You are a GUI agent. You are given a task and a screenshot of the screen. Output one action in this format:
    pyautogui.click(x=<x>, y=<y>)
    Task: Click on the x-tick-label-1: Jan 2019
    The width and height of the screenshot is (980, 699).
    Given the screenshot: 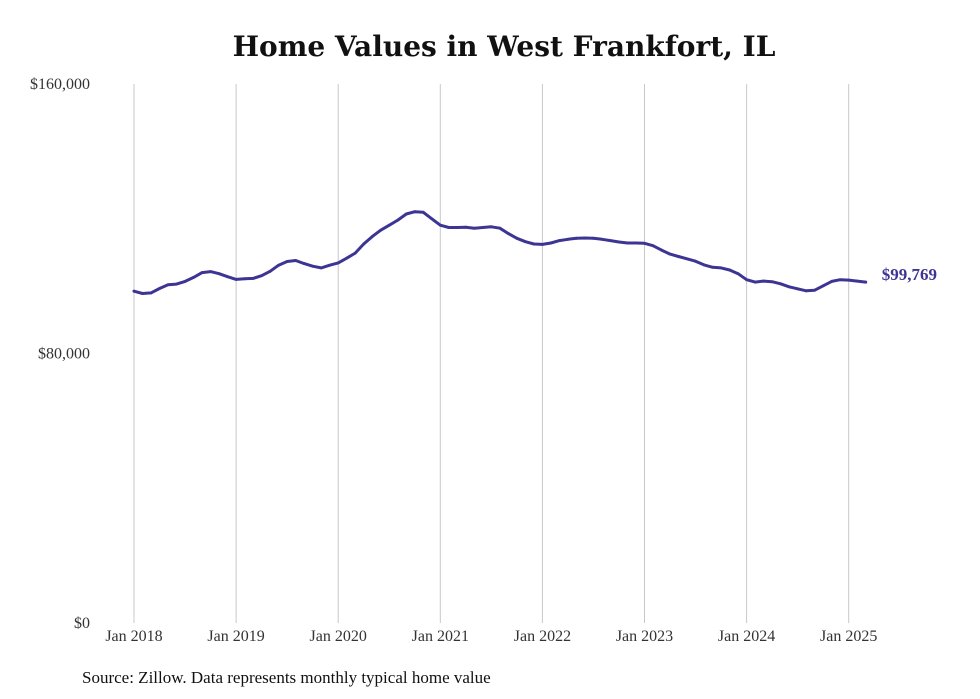 What is the action you would take?
    pyautogui.click(x=235, y=636)
    